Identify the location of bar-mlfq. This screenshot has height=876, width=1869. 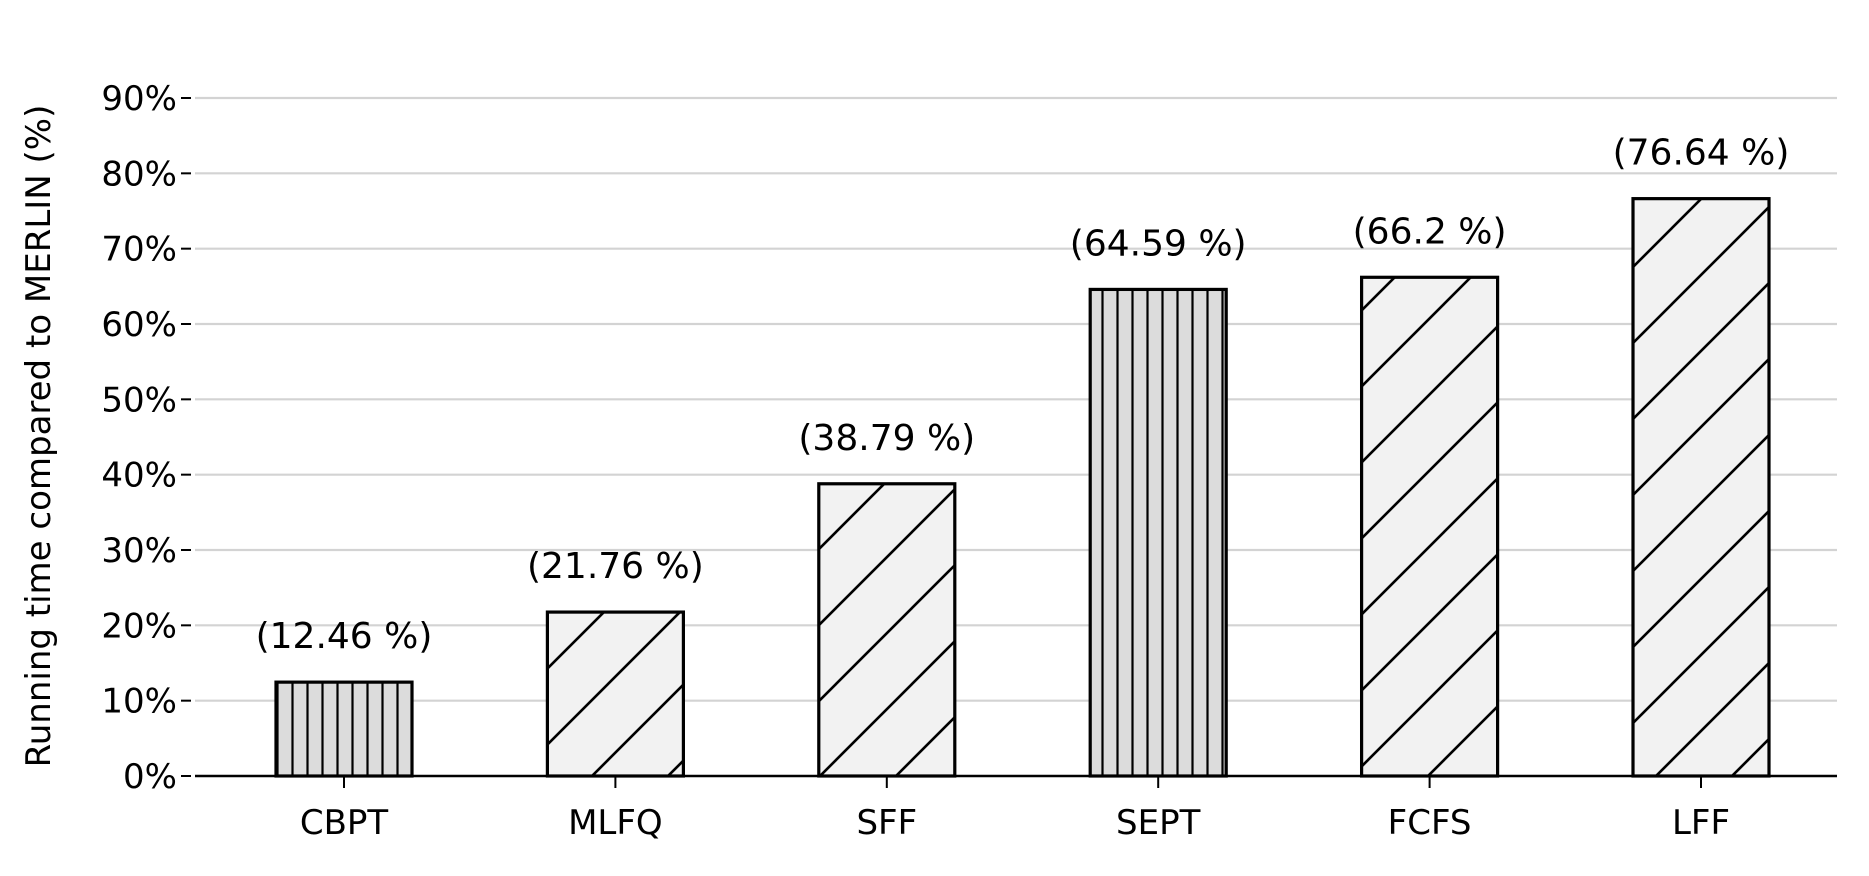
(615, 694).